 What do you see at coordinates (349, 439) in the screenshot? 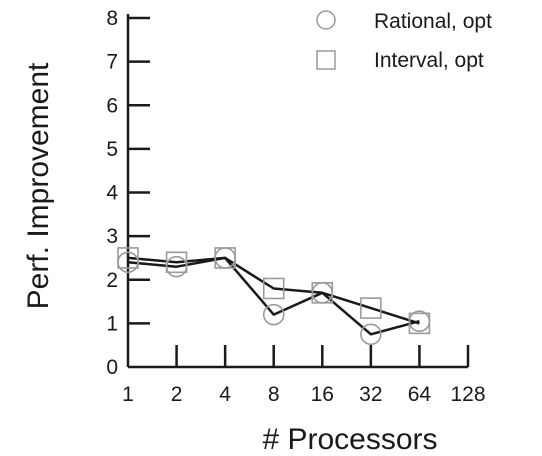
I see `x-axis-title: # Processors` at bounding box center [349, 439].